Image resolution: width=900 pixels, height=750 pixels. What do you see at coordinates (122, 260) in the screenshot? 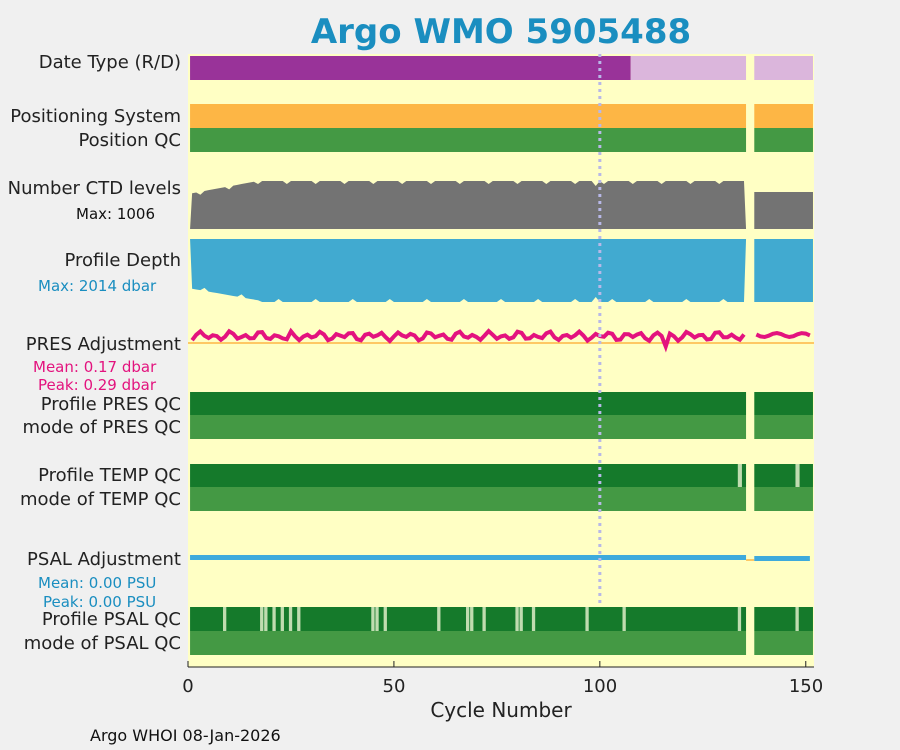
I see `label-profile-depth: Profile Depth` at bounding box center [122, 260].